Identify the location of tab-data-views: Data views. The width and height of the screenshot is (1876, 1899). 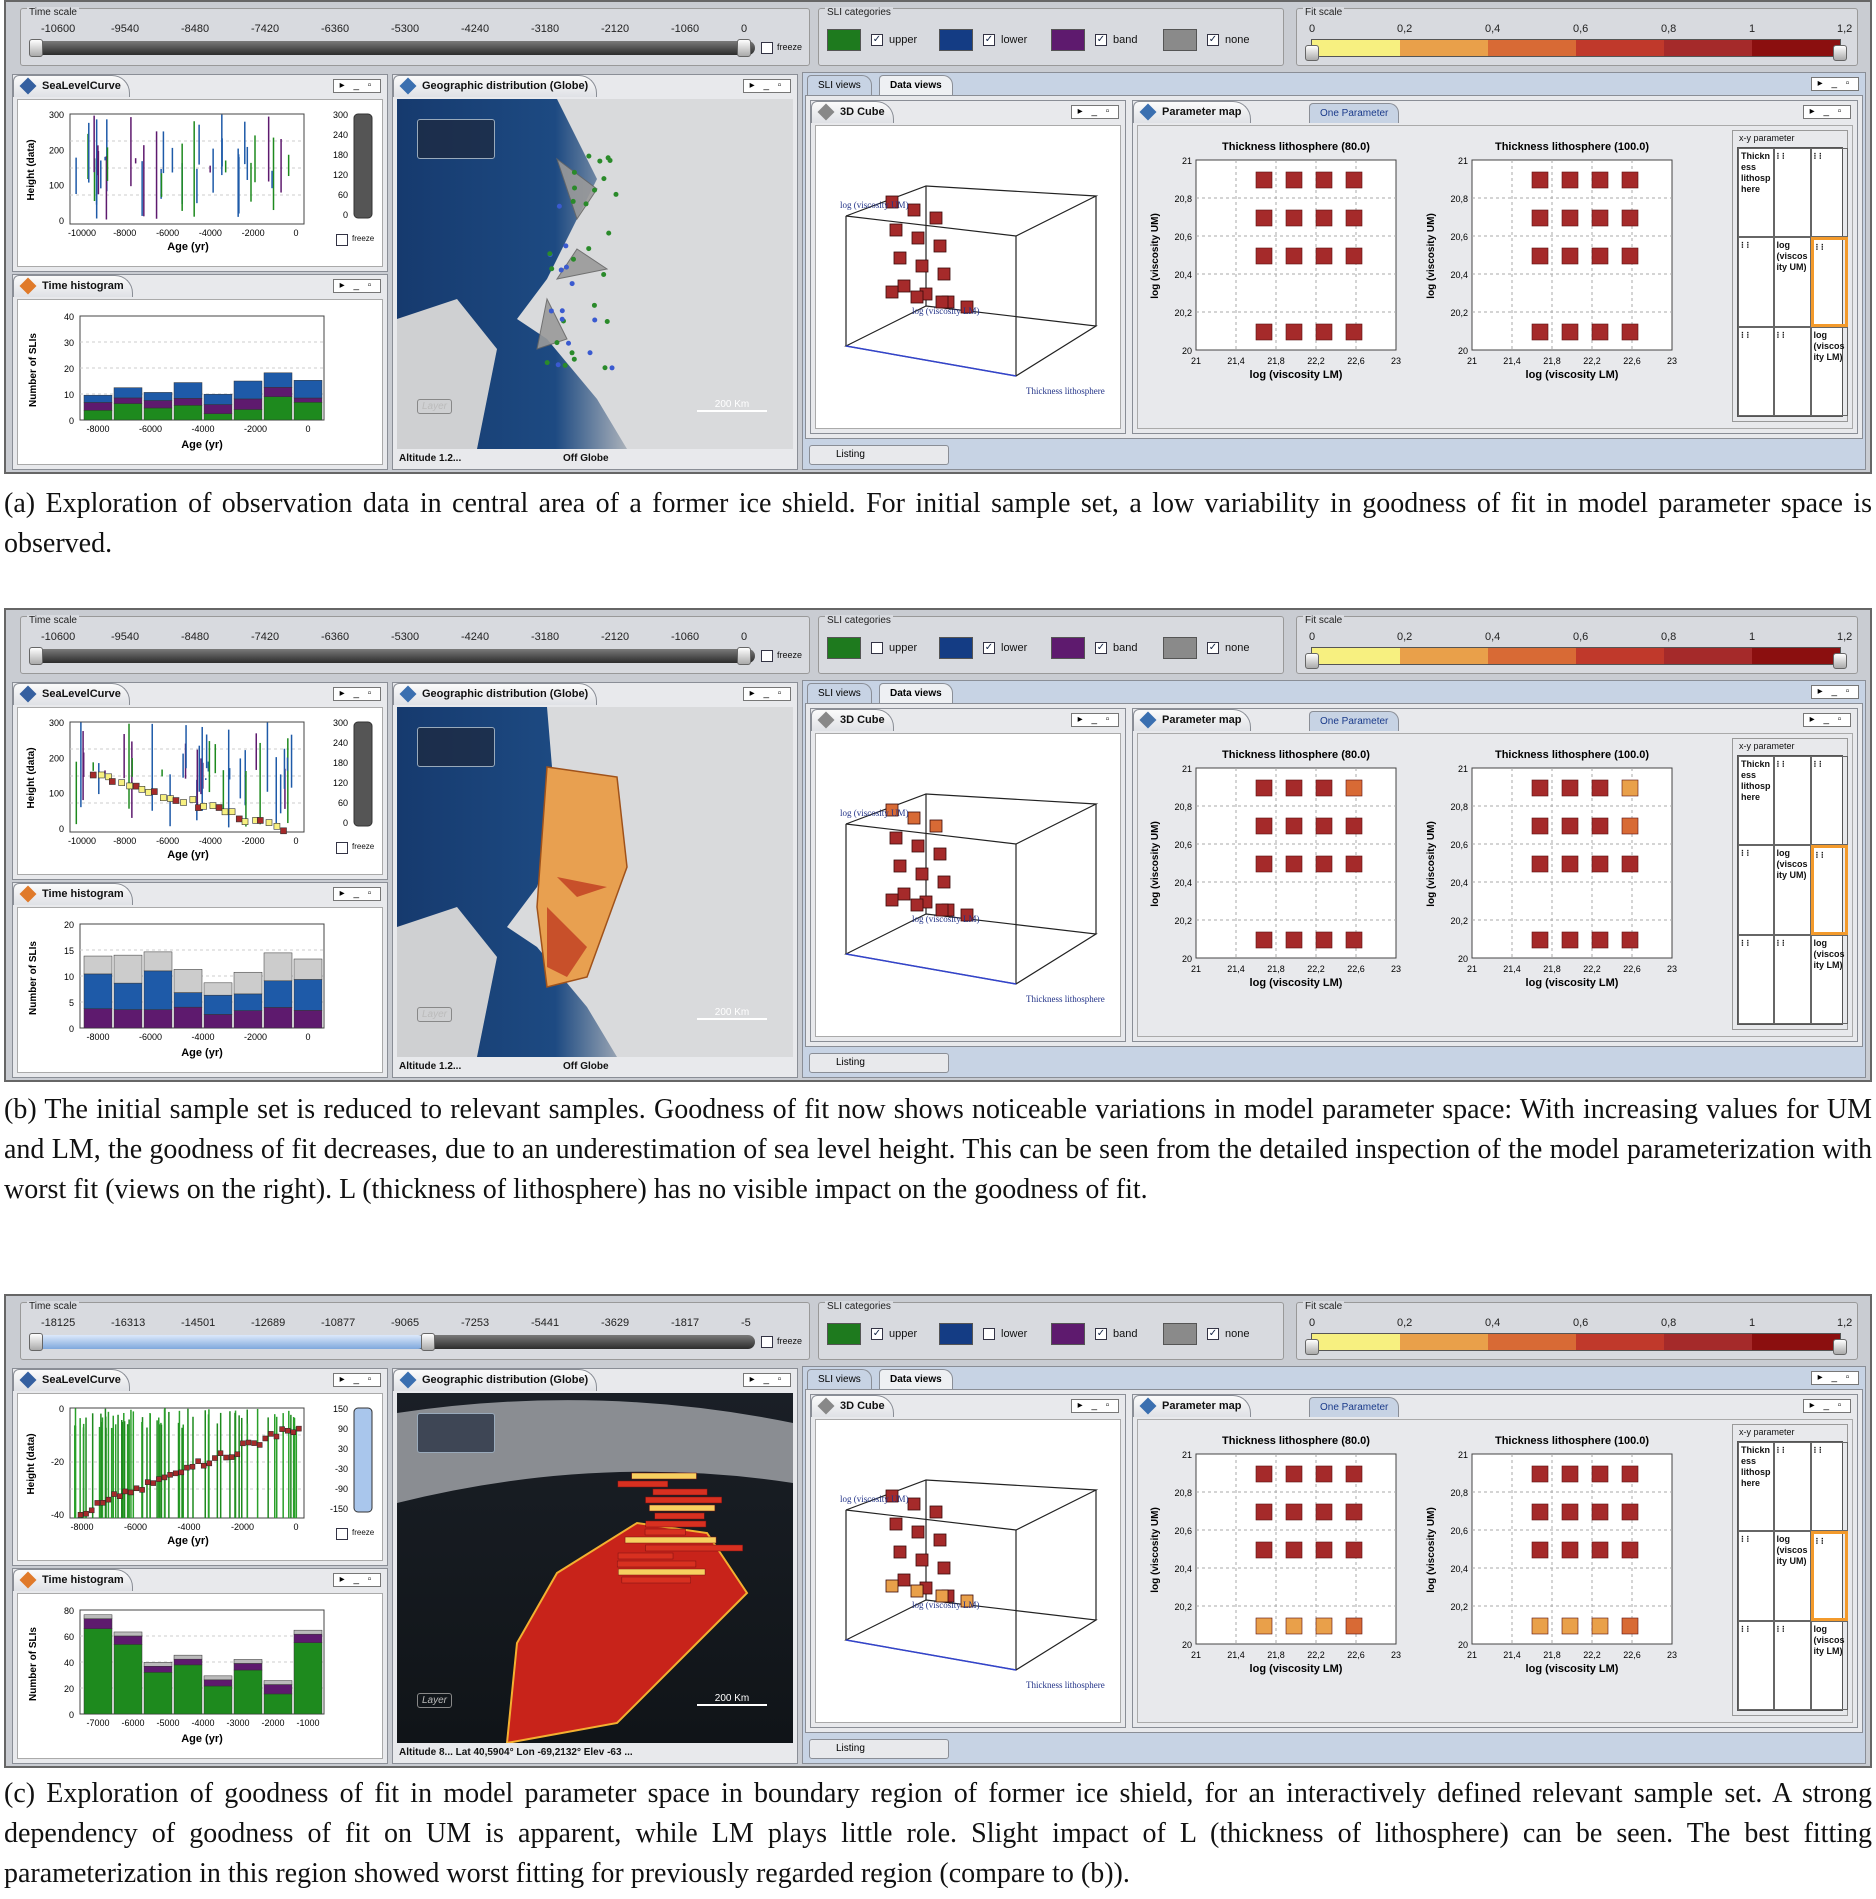
(916, 85).